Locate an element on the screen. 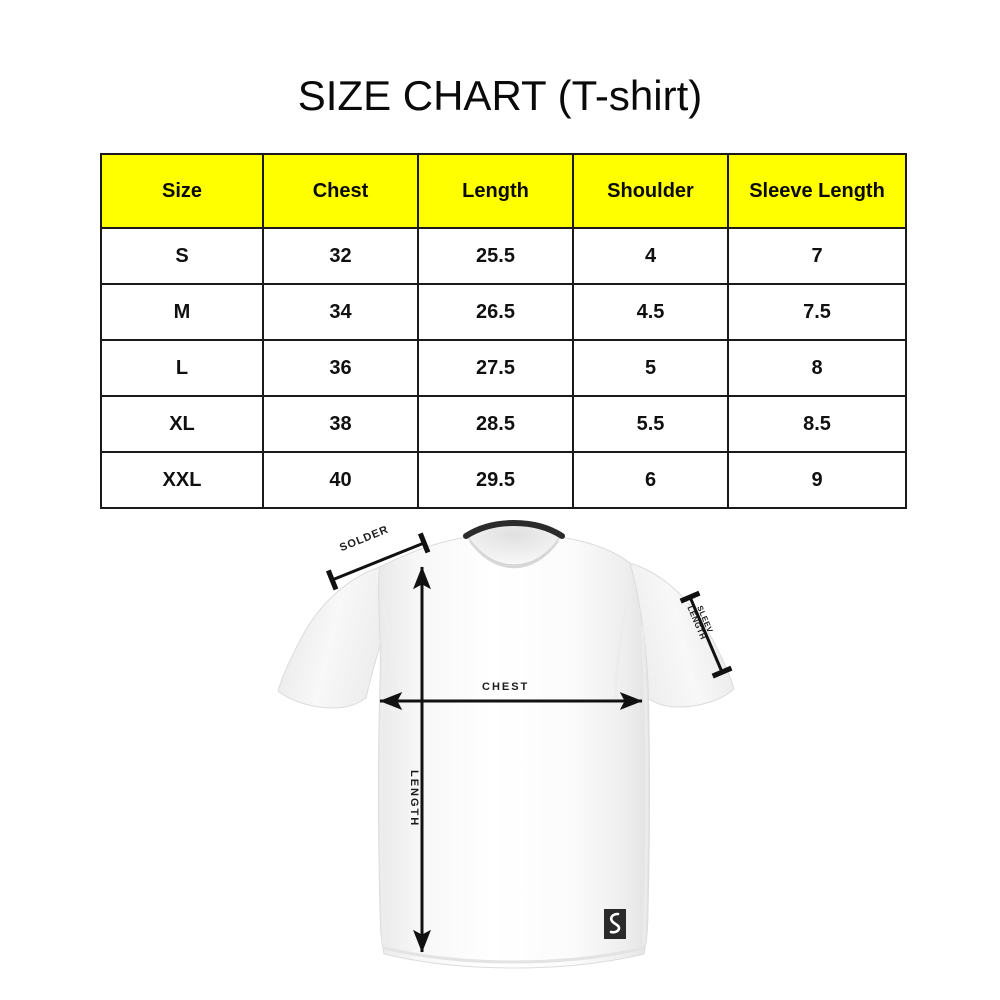  cell-size: M is located at coordinates (182, 312).